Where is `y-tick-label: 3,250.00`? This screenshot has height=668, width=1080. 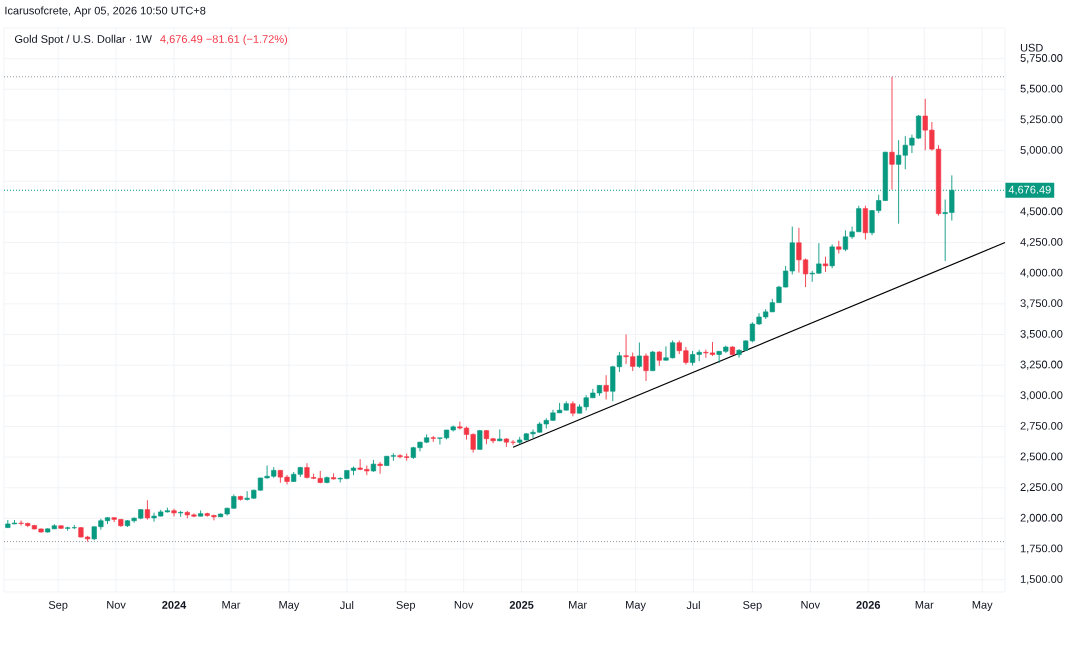
y-tick-label: 3,250.00 is located at coordinates (1041, 365).